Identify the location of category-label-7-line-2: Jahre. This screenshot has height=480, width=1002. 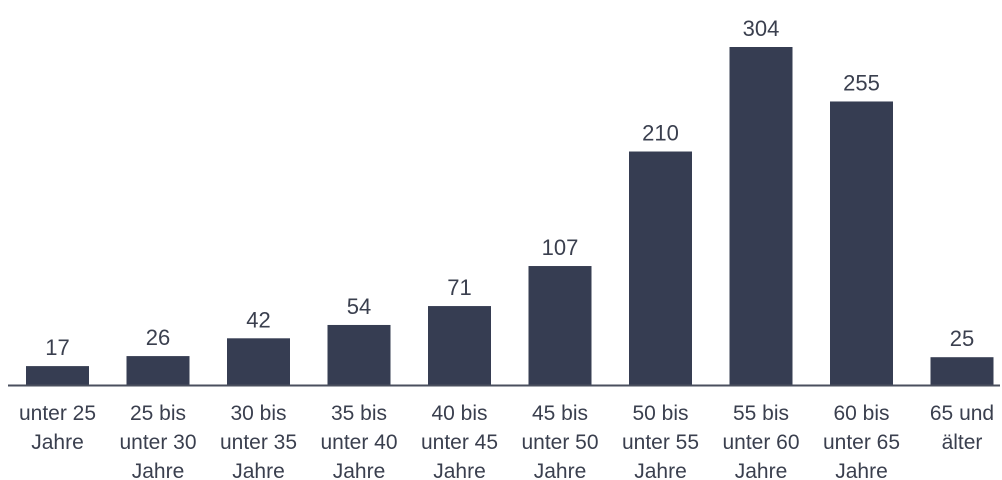
(761, 470).